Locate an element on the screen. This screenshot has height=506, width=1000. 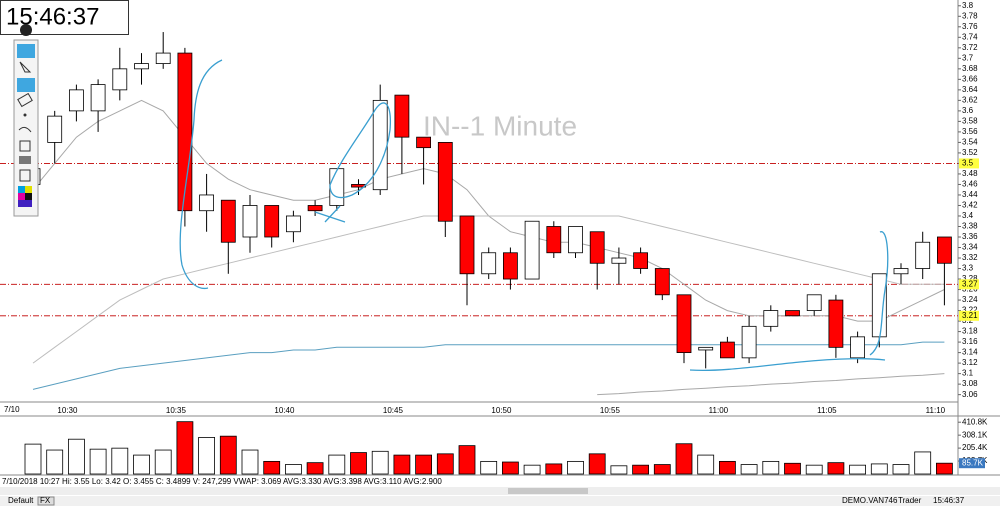
level-label: 3.27 is located at coordinates (970, 283).